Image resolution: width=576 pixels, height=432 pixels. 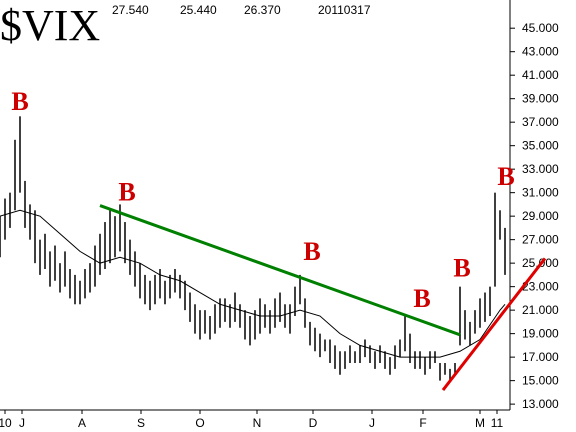 What do you see at coordinates (540, 75) in the screenshot?
I see `y-tick-label: 41.000` at bounding box center [540, 75].